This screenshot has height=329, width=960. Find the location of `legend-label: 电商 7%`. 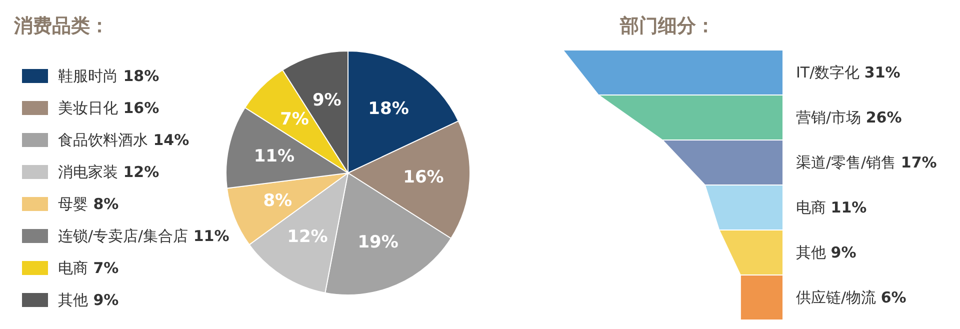

legend-label: 电商 7% is located at coordinates (88, 268).